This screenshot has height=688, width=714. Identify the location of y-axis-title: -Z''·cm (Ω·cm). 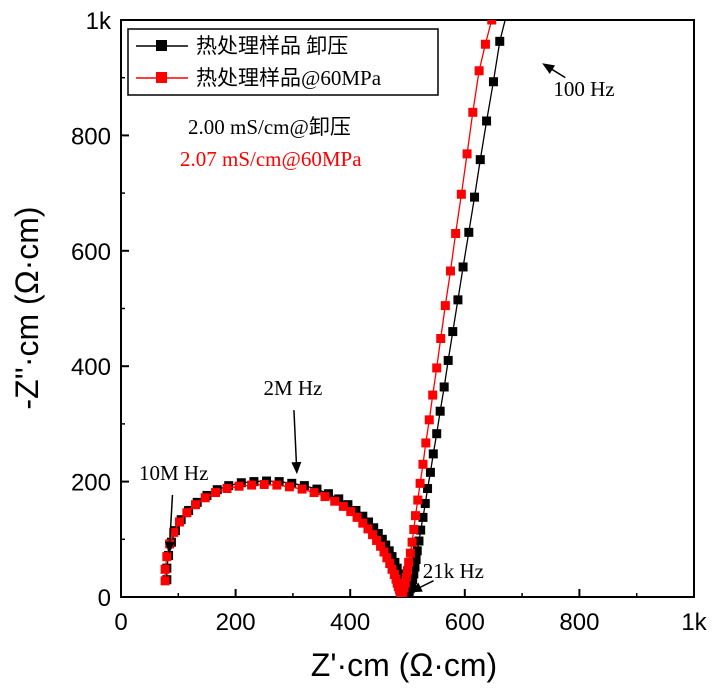
(27, 307).